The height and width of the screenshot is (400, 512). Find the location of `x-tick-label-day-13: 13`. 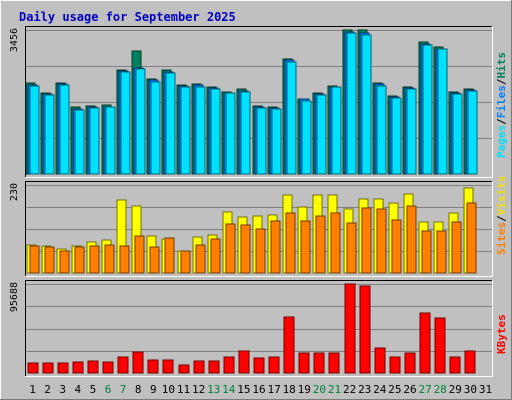

x-tick-label-day-13: 13 is located at coordinates (213, 389).